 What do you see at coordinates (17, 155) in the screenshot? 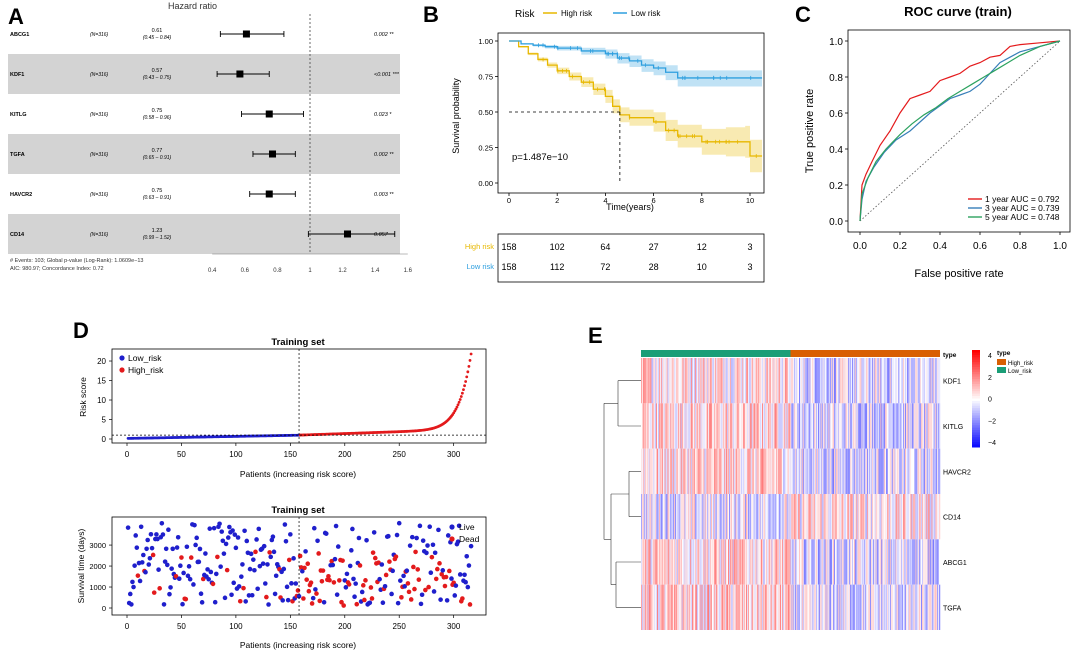
I see `forest-gene-label: TGFA` at bounding box center [17, 155].